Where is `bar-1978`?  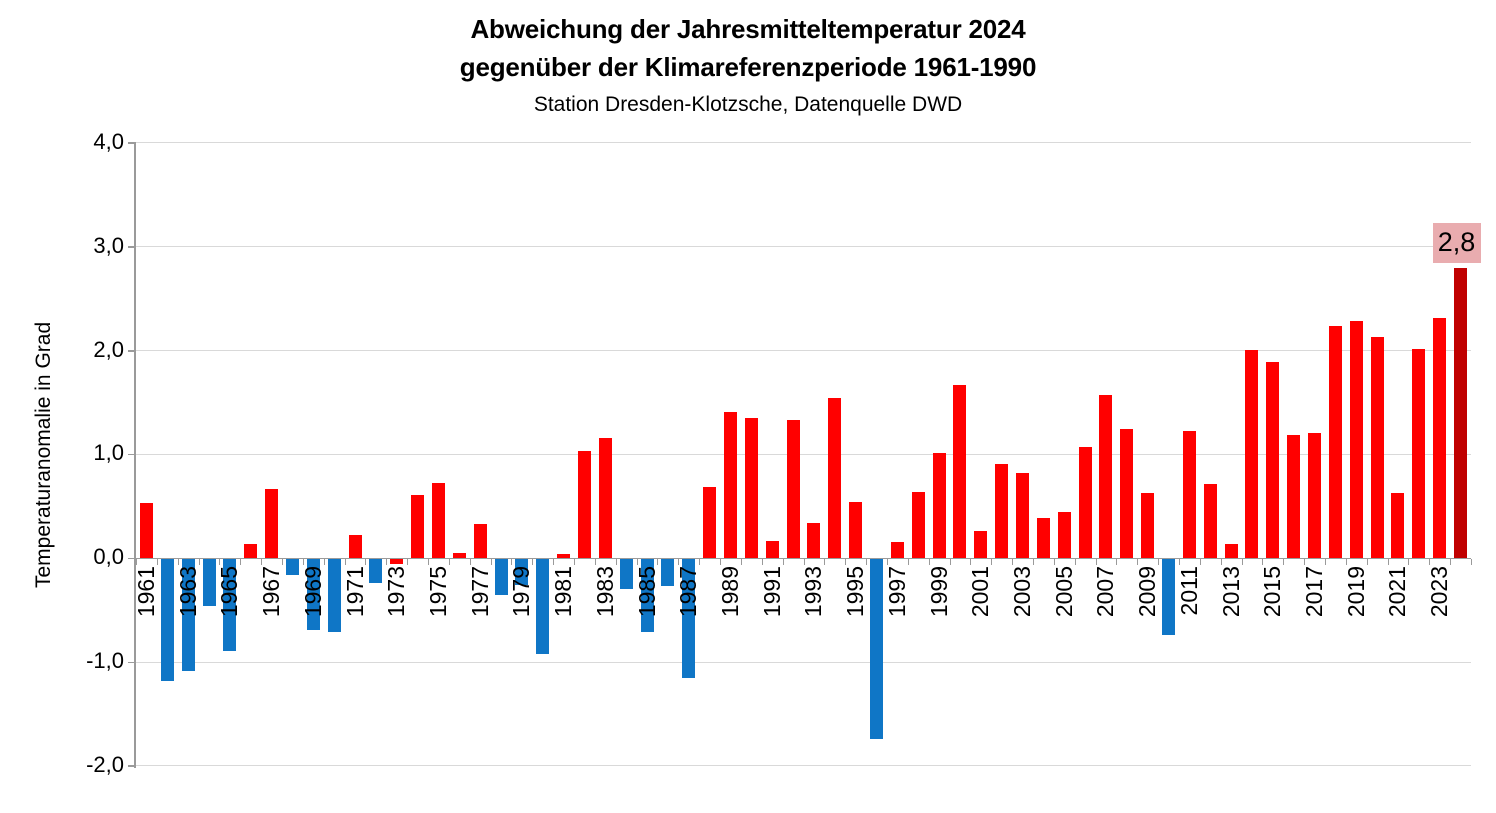
bar-1978 is located at coordinates (501, 577).